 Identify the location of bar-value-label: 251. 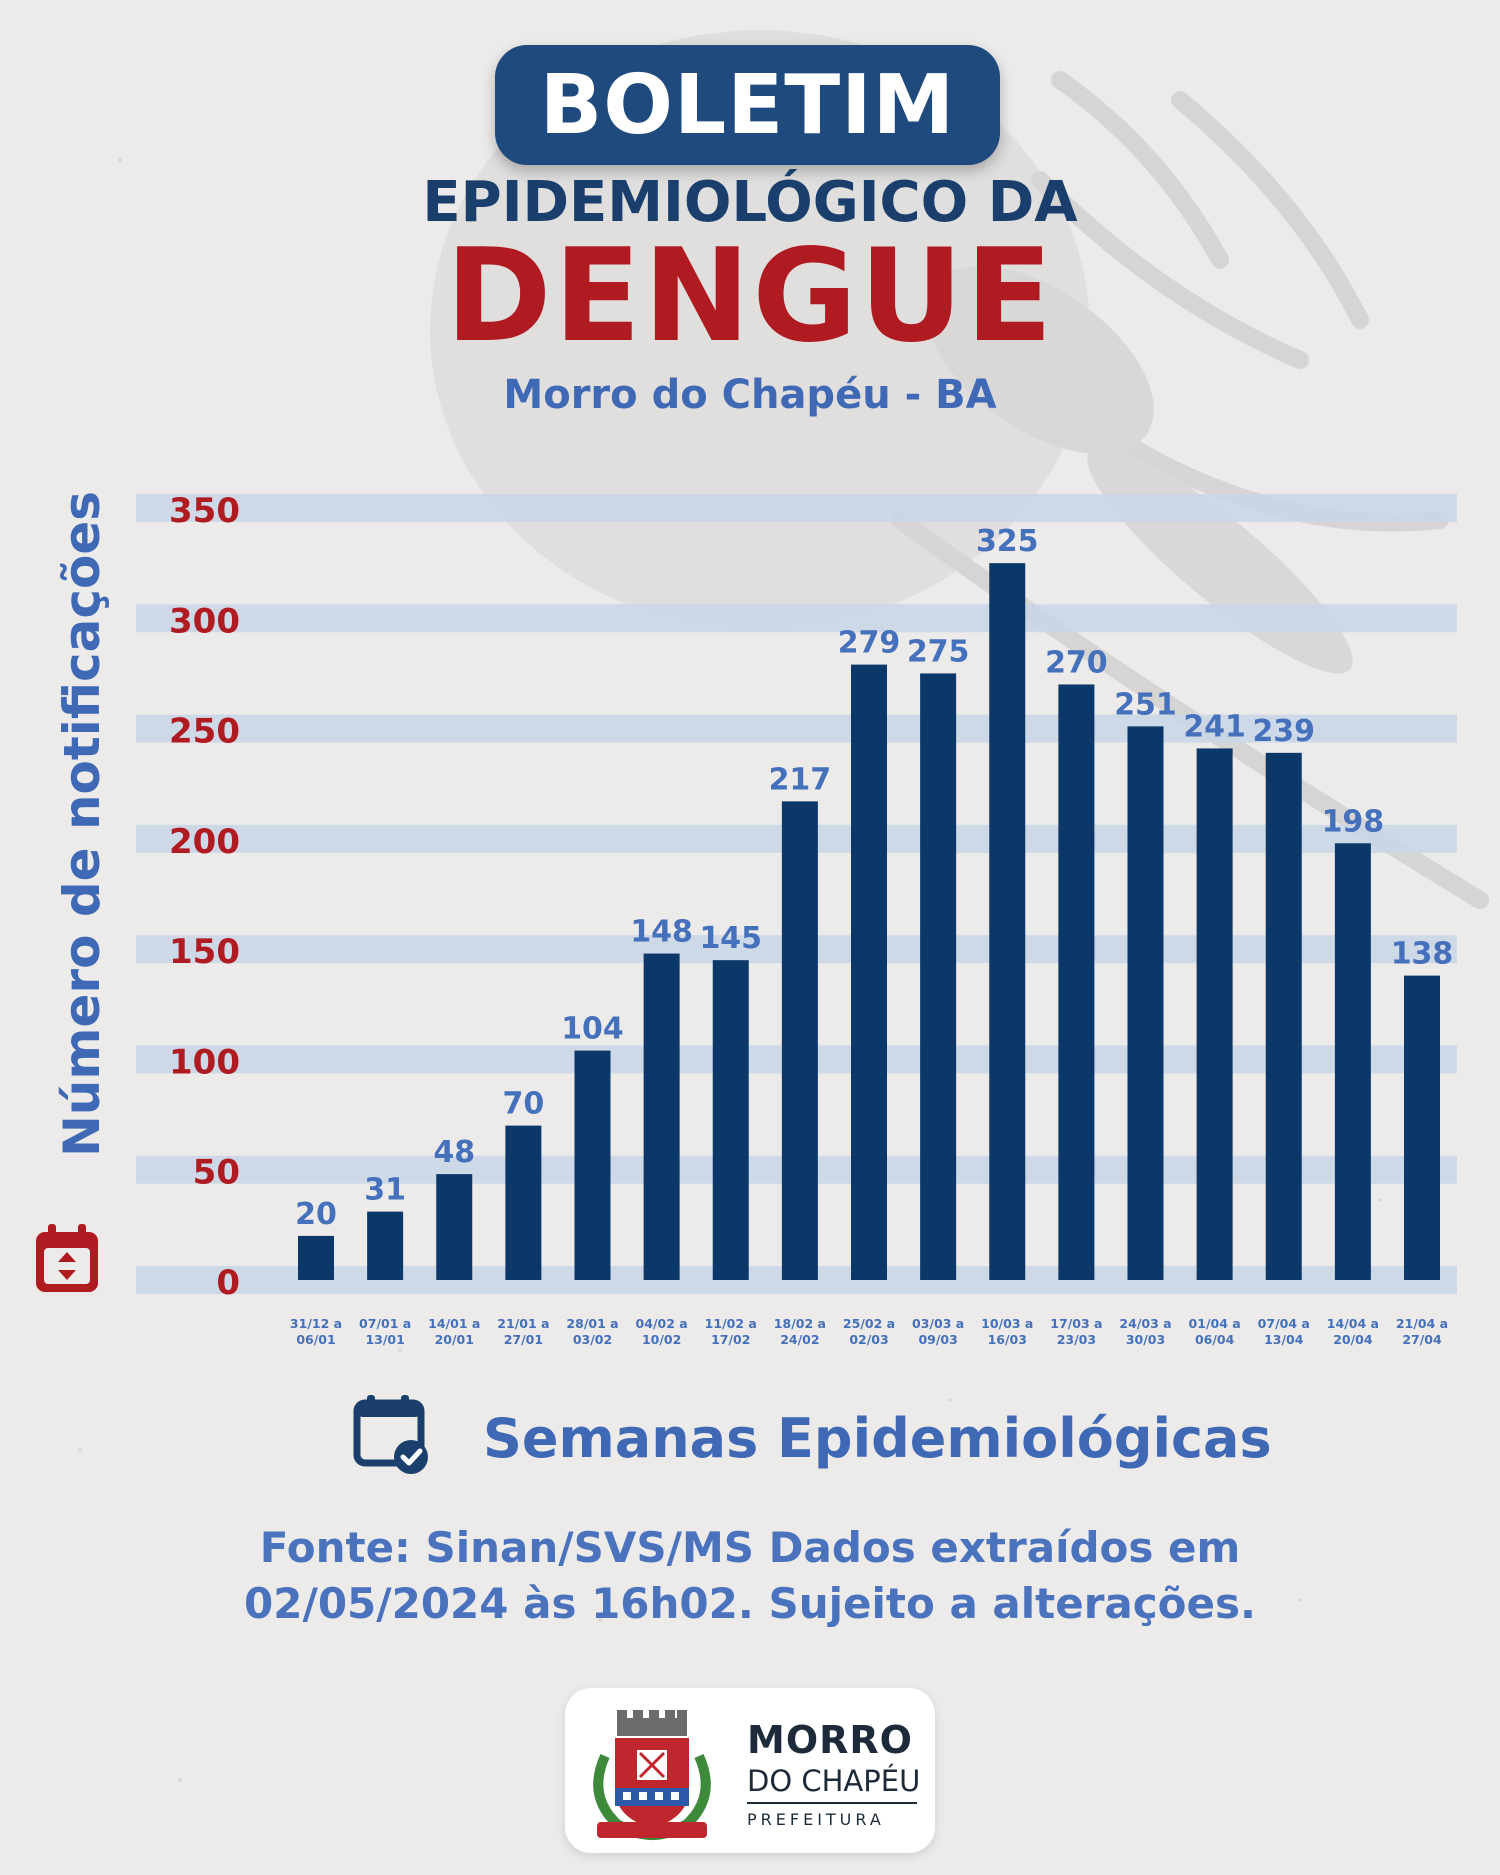
(1145, 704).